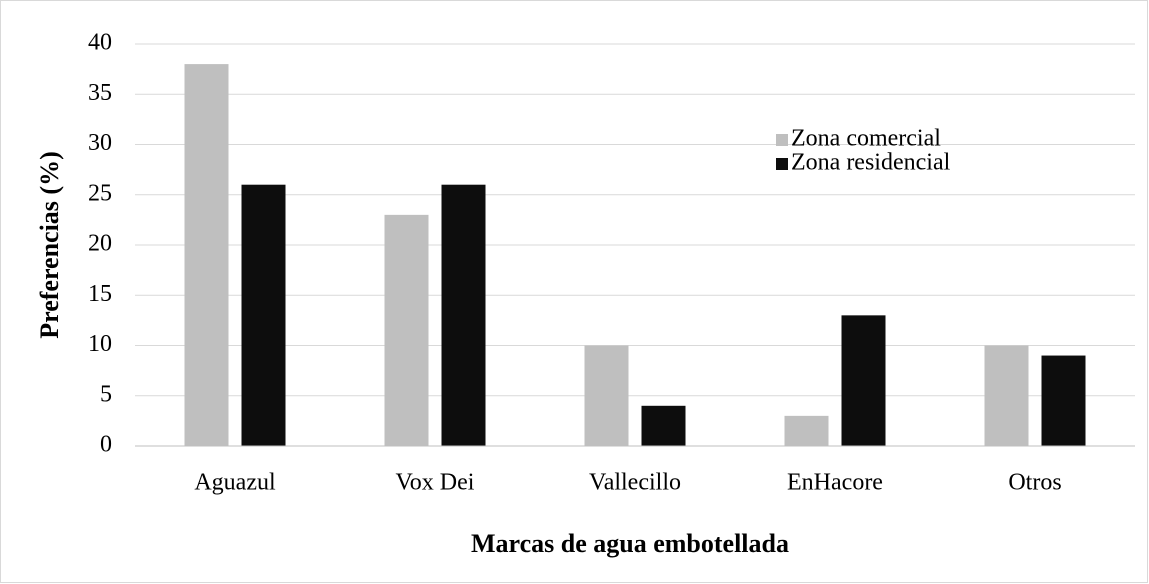  What do you see at coordinates (100, 344) in the screenshot?
I see `y-tick-label: 10` at bounding box center [100, 344].